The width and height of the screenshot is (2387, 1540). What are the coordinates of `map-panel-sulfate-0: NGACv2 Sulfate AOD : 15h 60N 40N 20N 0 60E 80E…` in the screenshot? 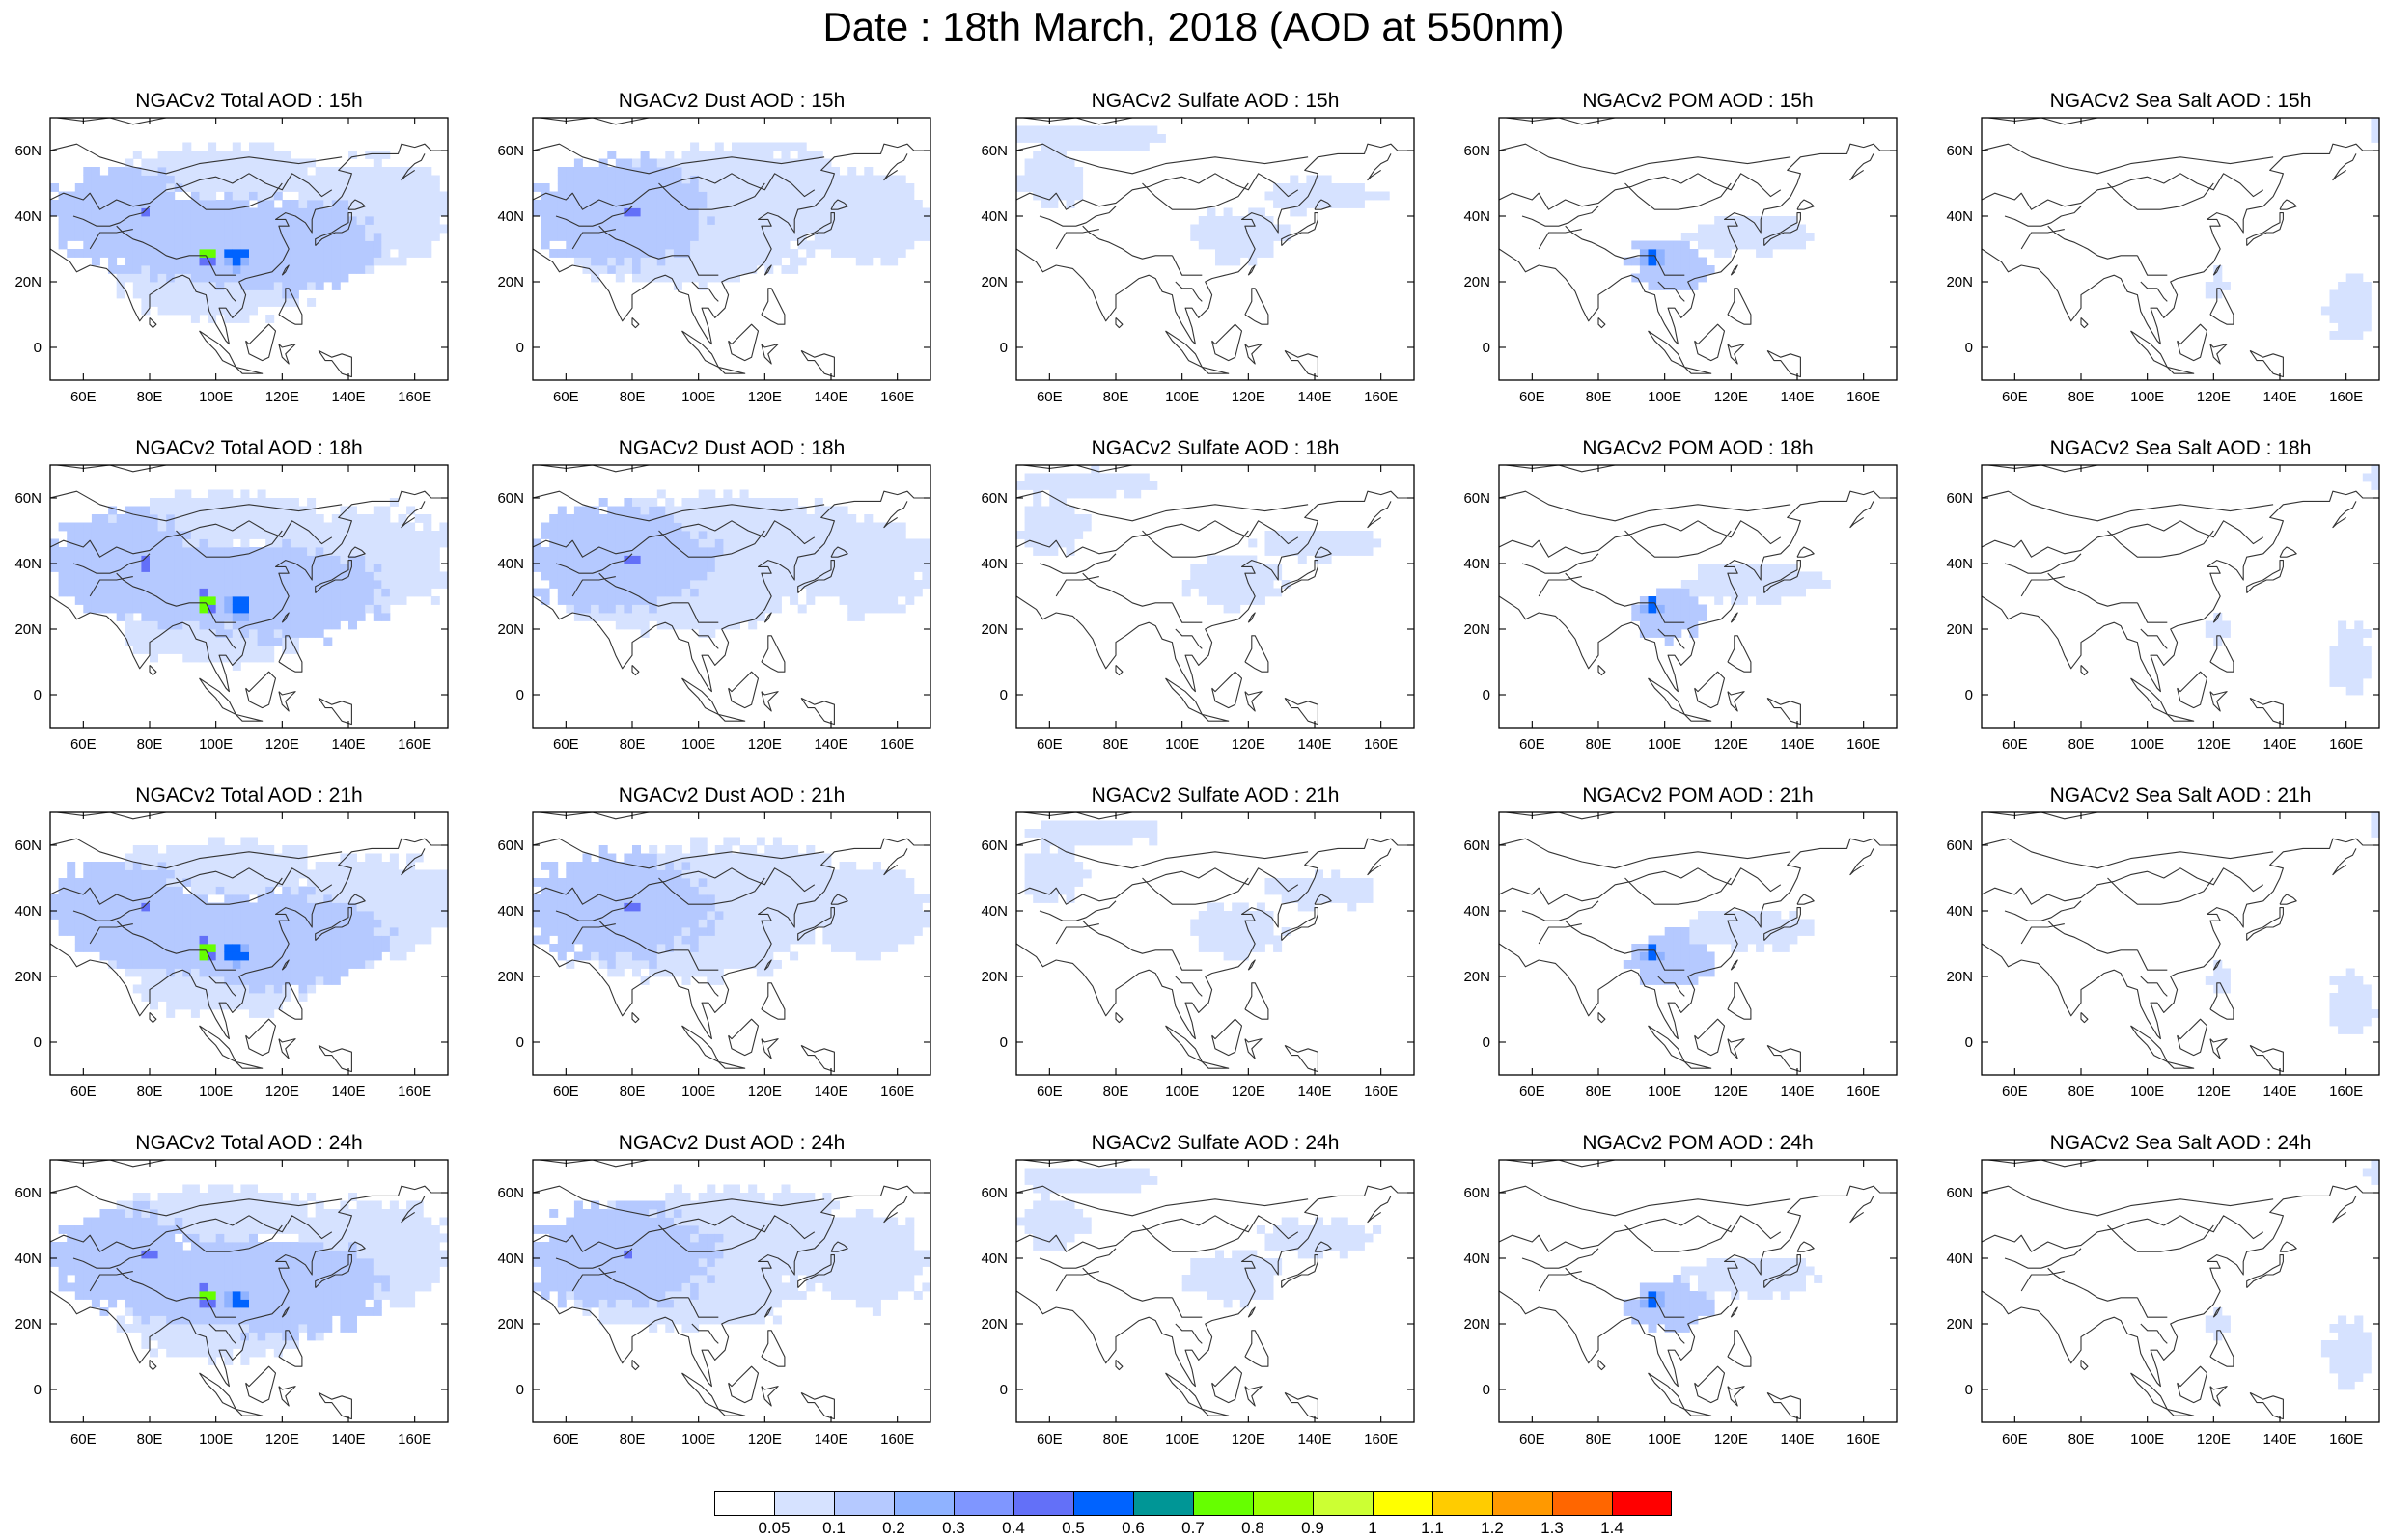 It's located at (1194, 257).